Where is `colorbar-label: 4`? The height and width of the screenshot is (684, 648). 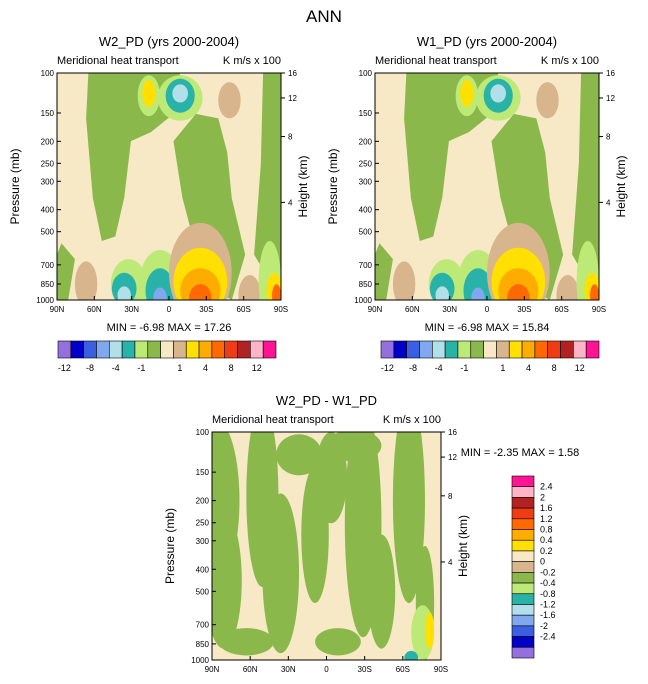 colorbar-label: 4 is located at coordinates (528, 368).